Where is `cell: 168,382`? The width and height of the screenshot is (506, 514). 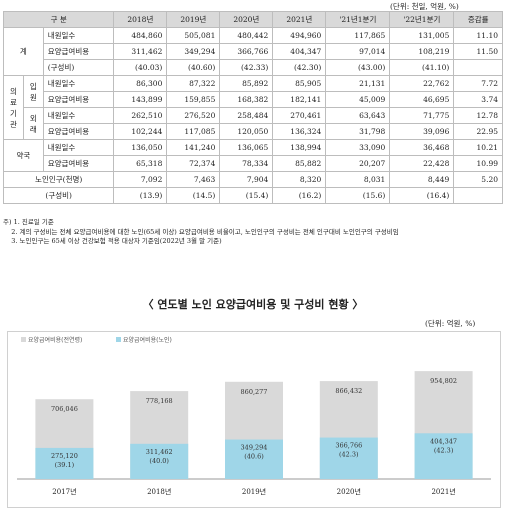
cell: 168,382 is located at coordinates (246, 99).